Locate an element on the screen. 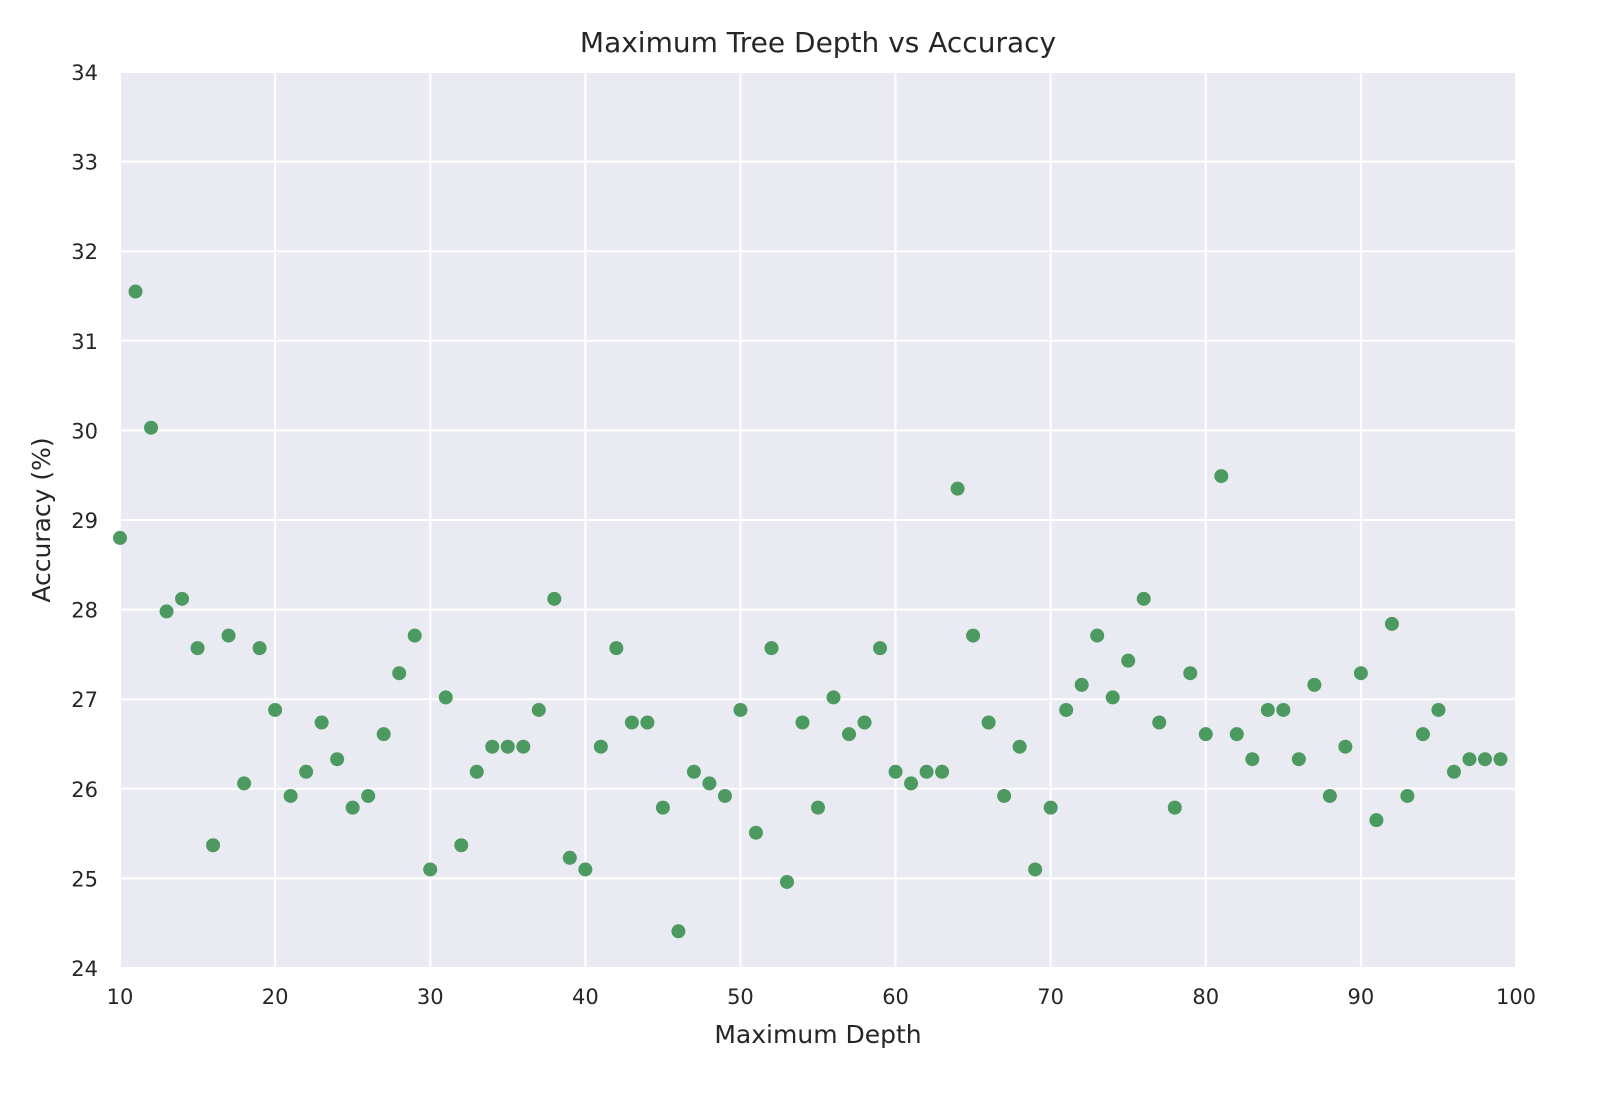  y-axis-label: Accuracy (%) is located at coordinates (41, 519).